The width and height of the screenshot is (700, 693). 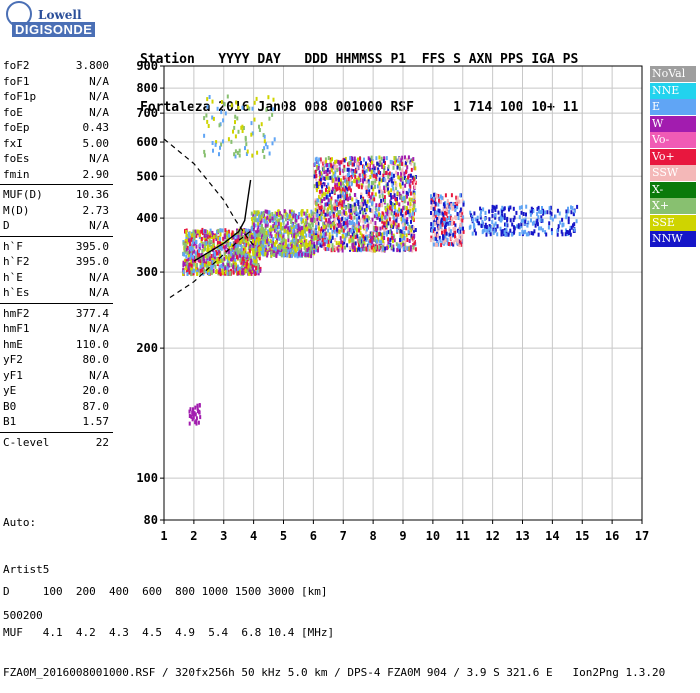 What do you see at coordinates (147, 66) in the screenshot?
I see `y-tick-label: 900` at bounding box center [147, 66].